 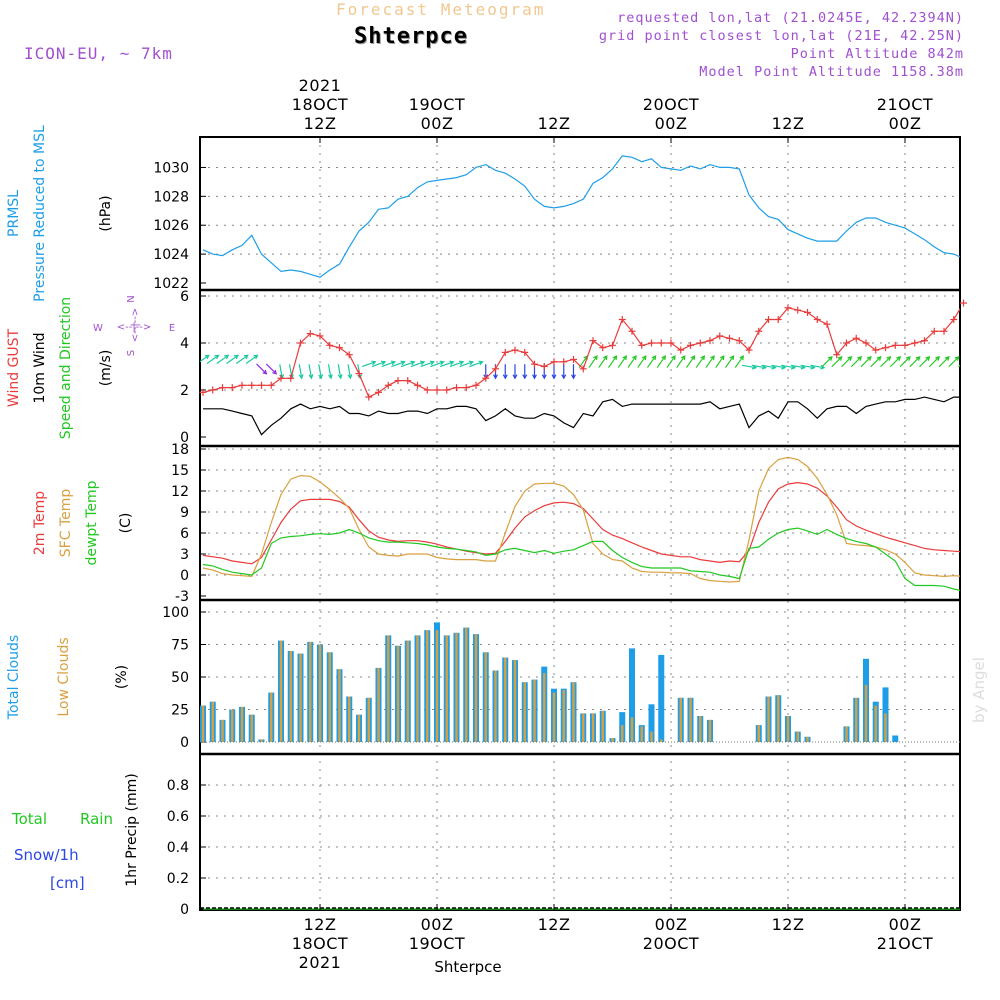 I want to click on y-tick-label: 0.2, so click(x=178, y=879).